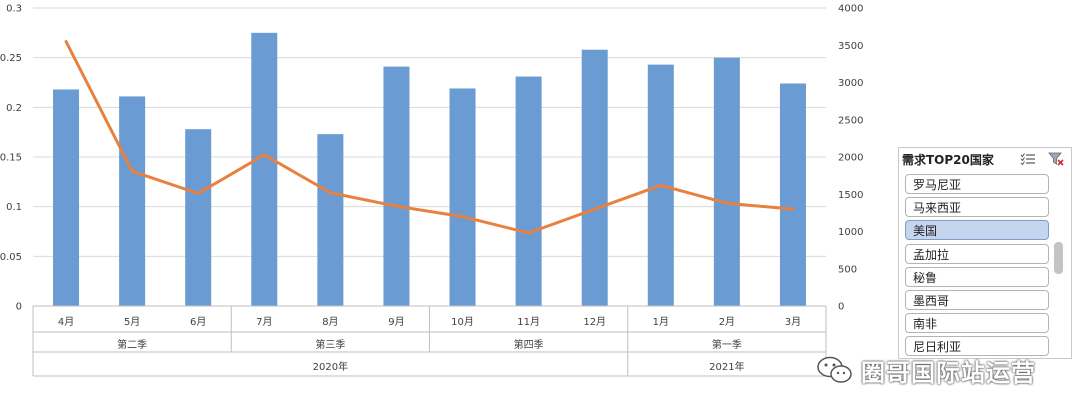 The height and width of the screenshot is (415, 1080). I want to click on slicer-item: 马来西亚, so click(977, 207).